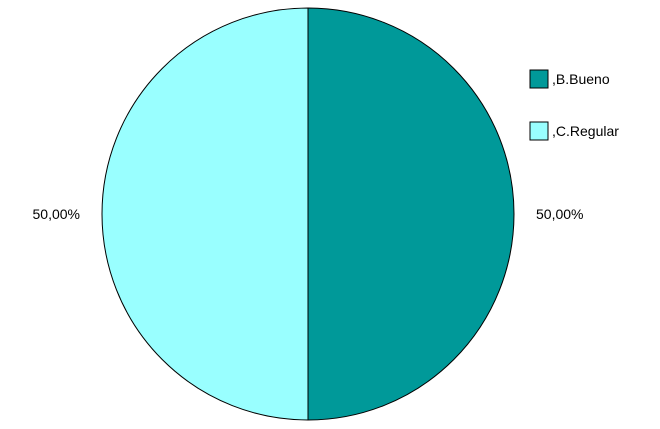 The image size is (660, 429). Describe the element at coordinates (574, 105) in the screenshot. I see `legend: ,B.Bueno ,C.Regular` at that location.